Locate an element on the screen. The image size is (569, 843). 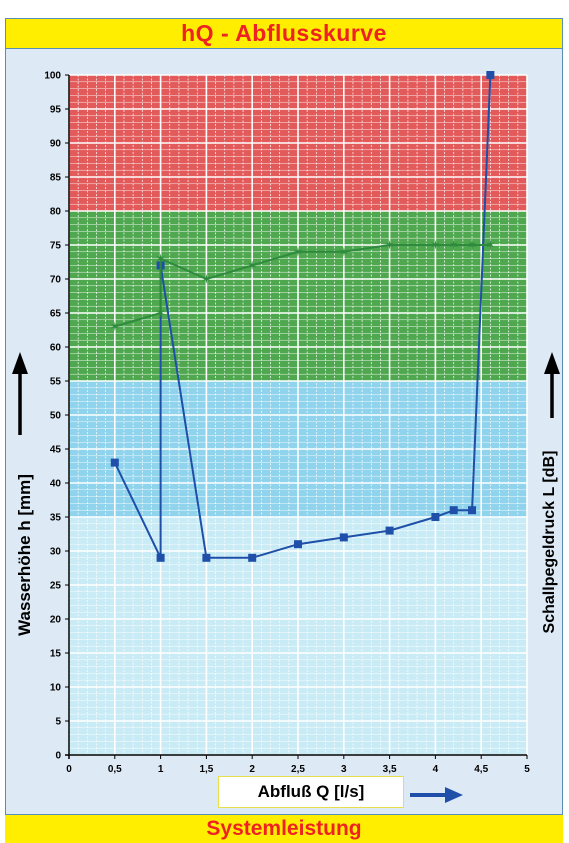
x-axis-label-box: Abfluß Q [l/s] is located at coordinates (311, 792).